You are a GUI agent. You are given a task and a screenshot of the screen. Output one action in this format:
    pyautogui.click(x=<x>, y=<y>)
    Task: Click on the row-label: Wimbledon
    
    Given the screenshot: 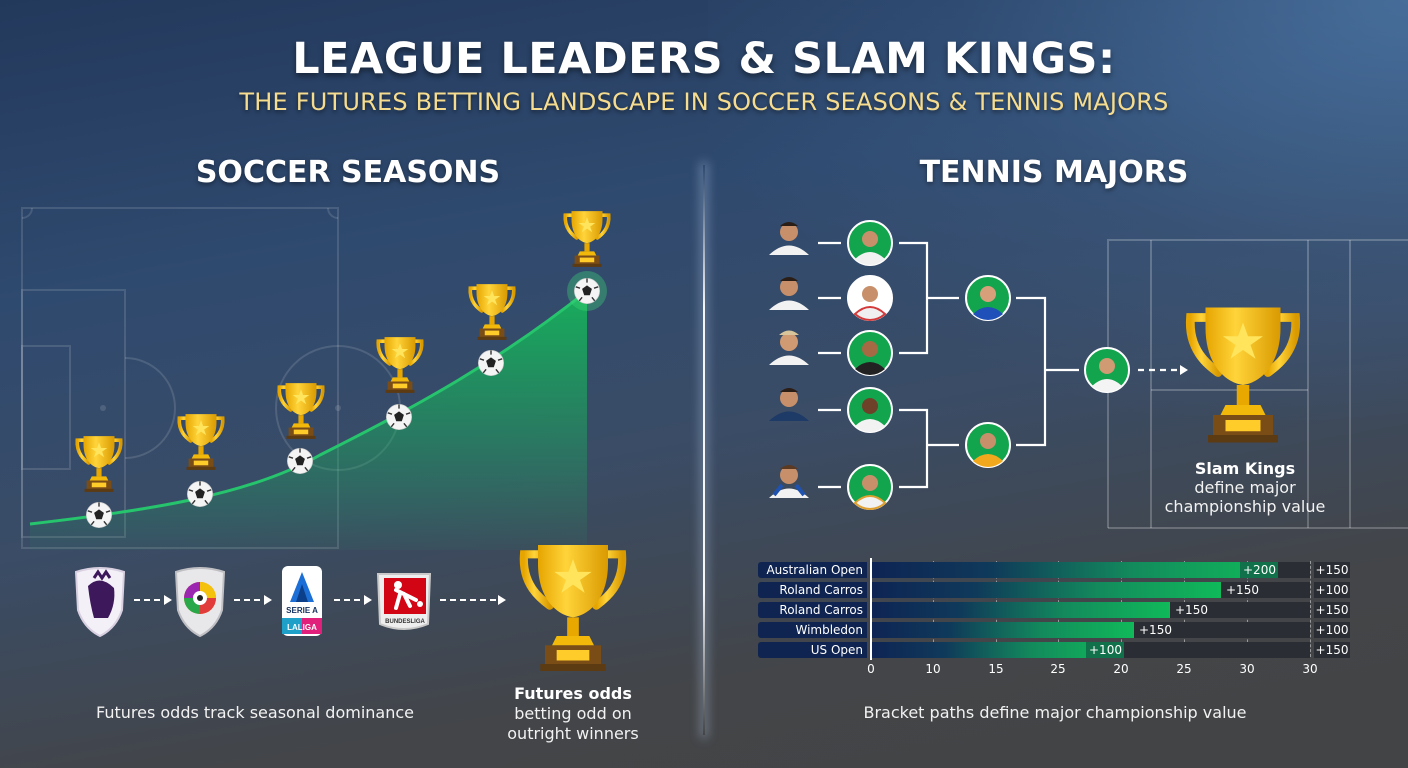 What is the action you would take?
    pyautogui.click(x=812, y=630)
    